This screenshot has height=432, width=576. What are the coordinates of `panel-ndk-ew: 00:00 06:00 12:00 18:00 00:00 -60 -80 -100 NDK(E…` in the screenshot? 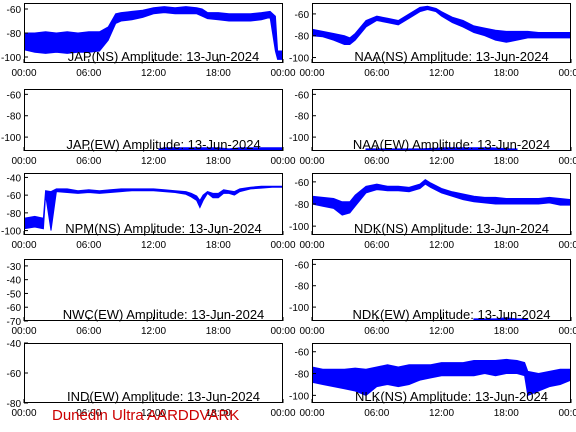 It's located at (432, 298).